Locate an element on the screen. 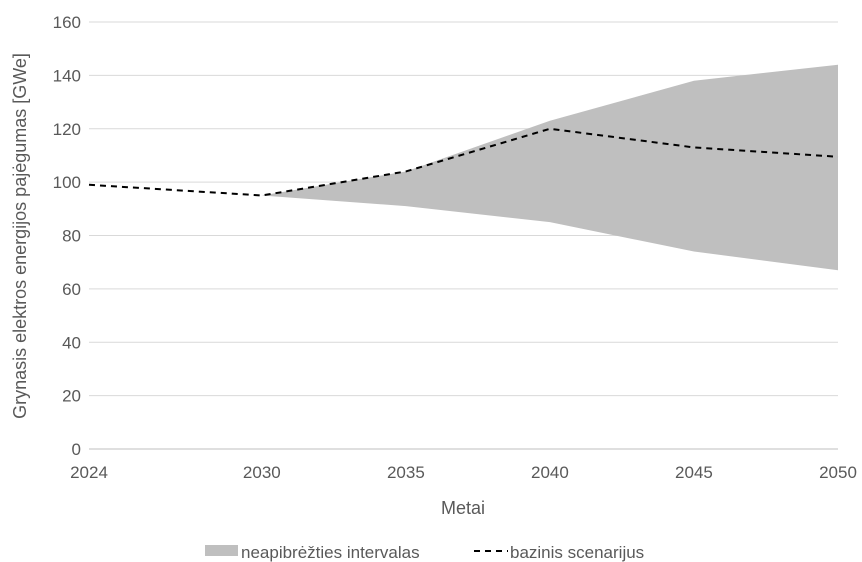 Image resolution: width=862 pixels, height=562 pixels. y-tick-label: 120 is located at coordinates (67, 129).